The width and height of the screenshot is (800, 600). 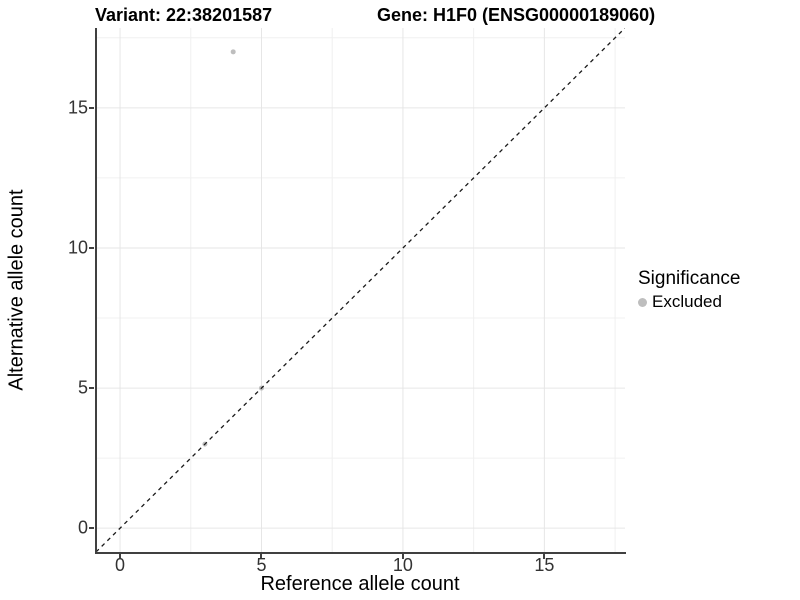 I want to click on legend-title: Significance, so click(x=689, y=278).